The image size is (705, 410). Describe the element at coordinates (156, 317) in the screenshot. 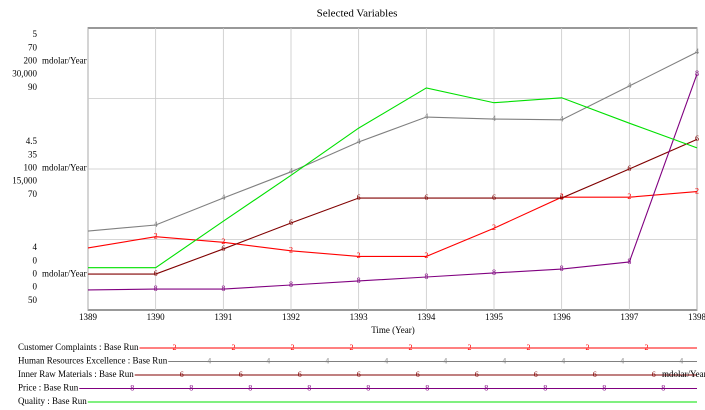

I see `x-tick-label: 1390` at that location.